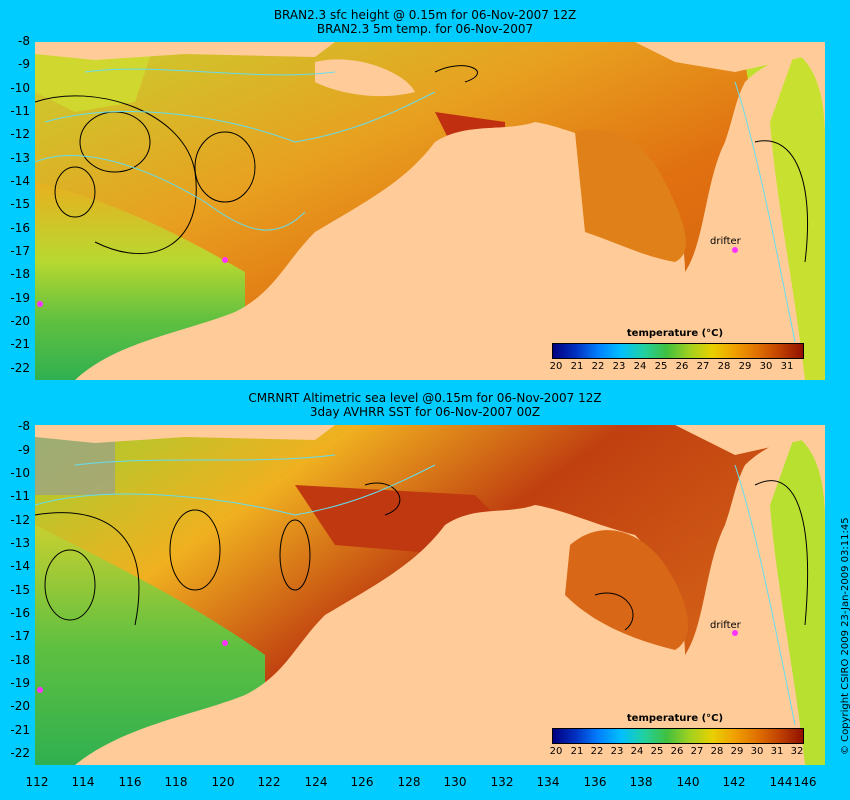 This screenshot has width=850, height=800. Describe the element at coordinates (83, 782) in the screenshot. I see `lon-tick: 114` at that location.